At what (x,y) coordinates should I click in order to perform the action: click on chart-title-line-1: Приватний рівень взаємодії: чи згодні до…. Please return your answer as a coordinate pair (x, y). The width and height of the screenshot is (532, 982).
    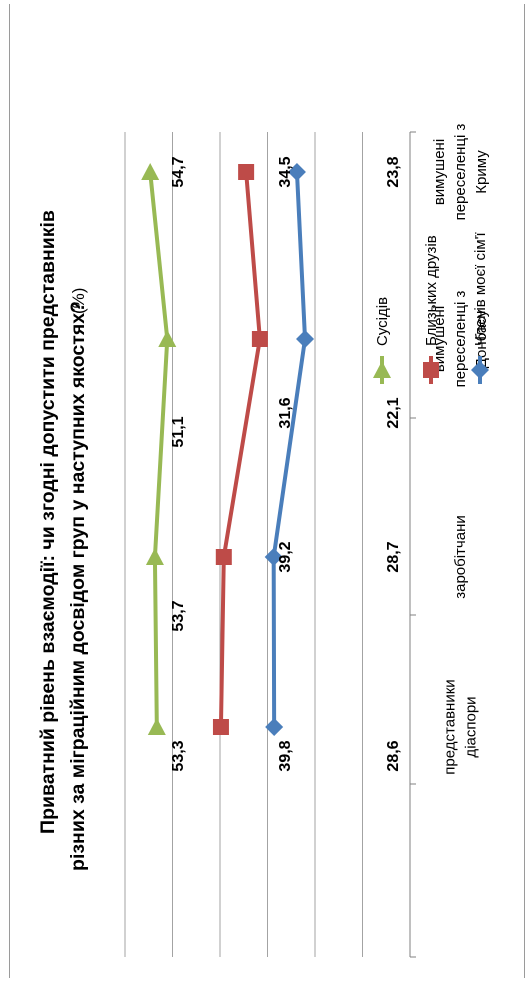
    Looking at the image, I should click on (48, 522).